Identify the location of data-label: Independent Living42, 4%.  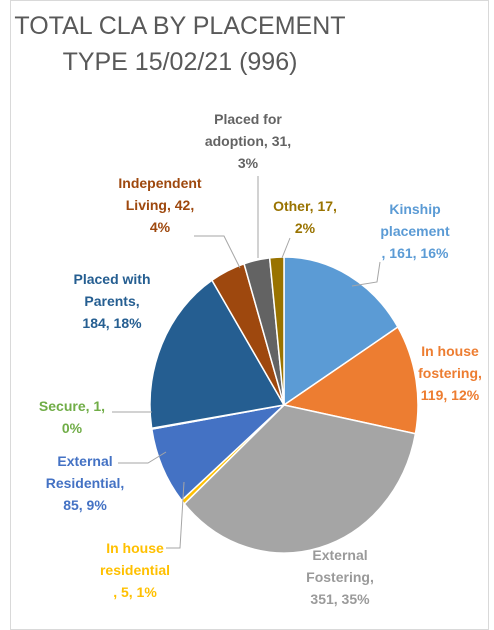
(160, 205).